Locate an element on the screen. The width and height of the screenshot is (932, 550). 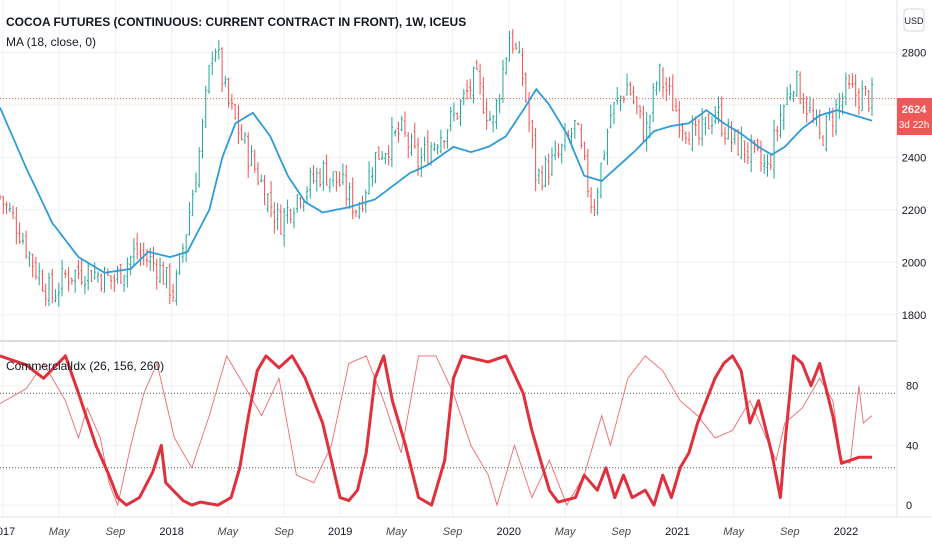
time-tick-label: 2019 is located at coordinates (340, 532).